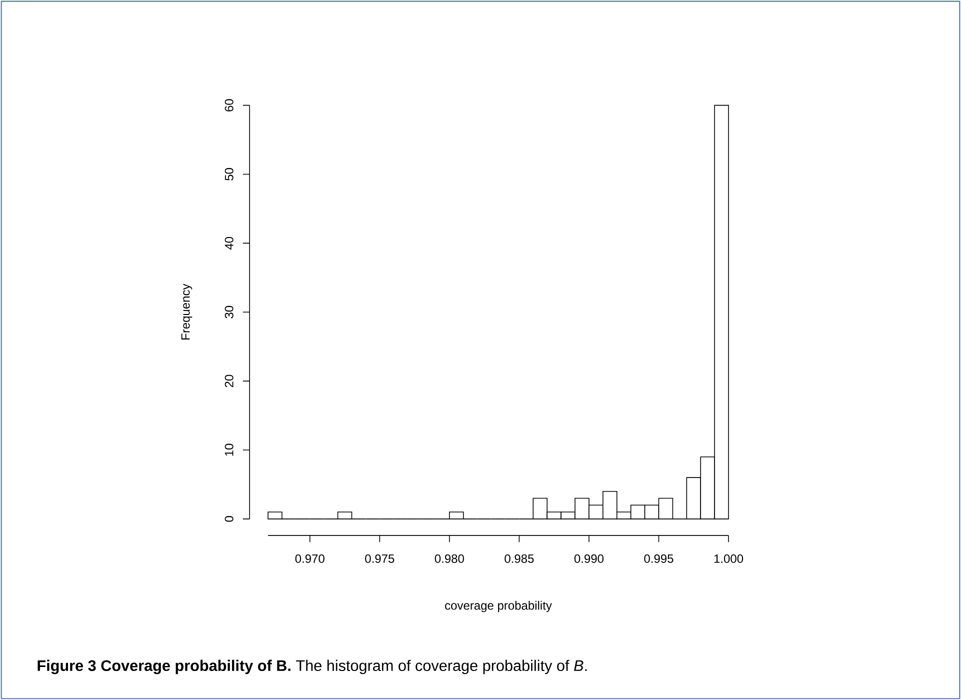 The width and height of the screenshot is (961, 700). Describe the element at coordinates (229, 243) in the screenshot. I see `y-tick-label: 40` at that location.